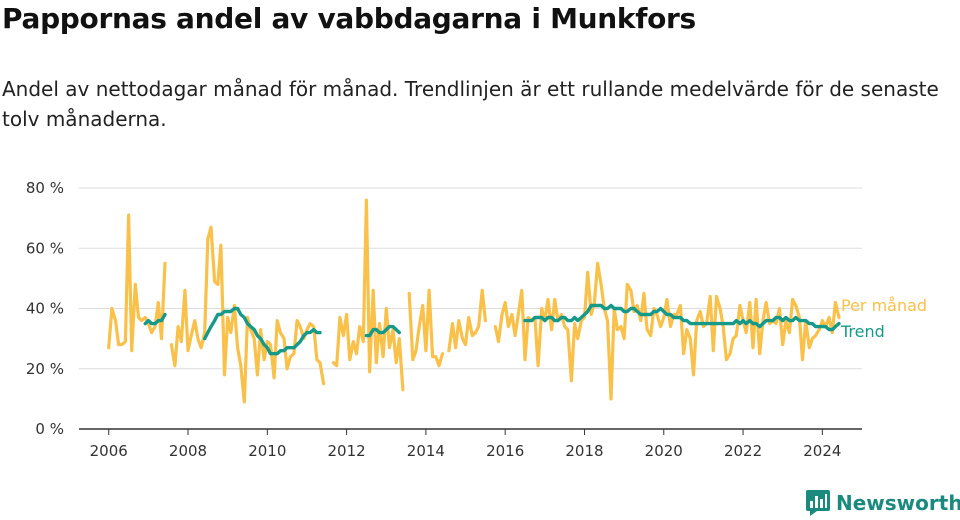 This screenshot has height=520, width=960. I want to click on brand-name: Newsworthy, so click(898, 503).